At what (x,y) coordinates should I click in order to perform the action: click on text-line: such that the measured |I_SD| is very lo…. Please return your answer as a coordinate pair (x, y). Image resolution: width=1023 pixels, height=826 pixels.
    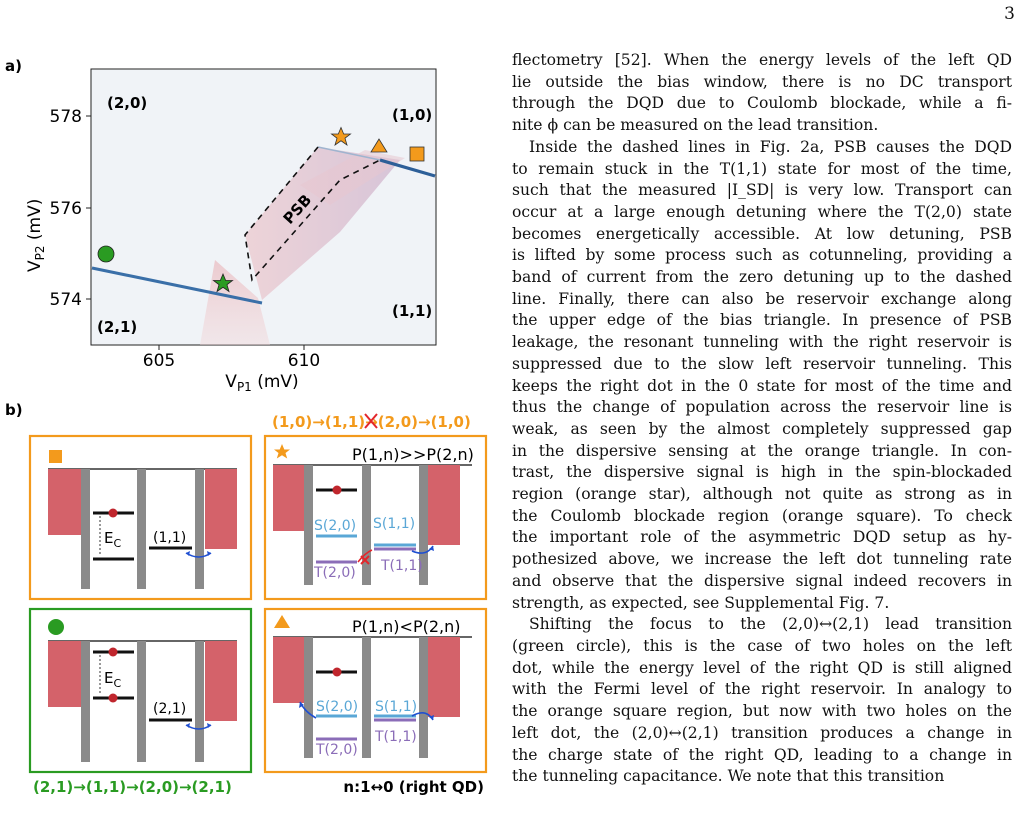
    Looking at the image, I should click on (762, 190).